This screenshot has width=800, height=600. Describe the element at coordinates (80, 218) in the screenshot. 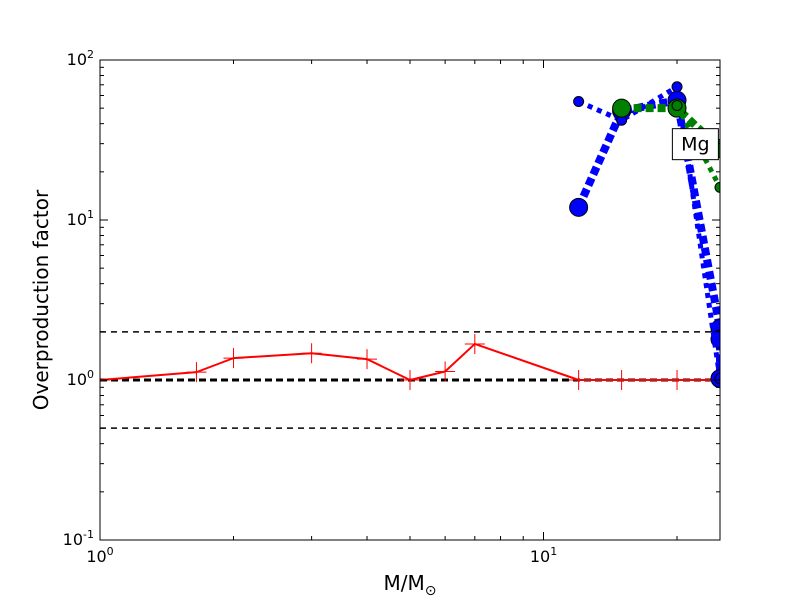

I see `y-tick-label: 10¹` at that location.